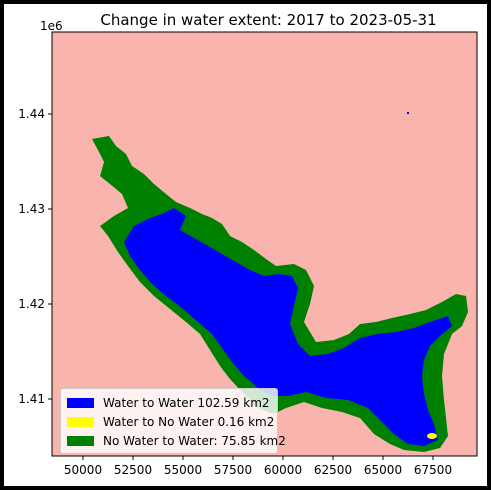  Describe the element at coordinates (183, 470) in the screenshot. I see `x-tick-label: 55000` at that location.